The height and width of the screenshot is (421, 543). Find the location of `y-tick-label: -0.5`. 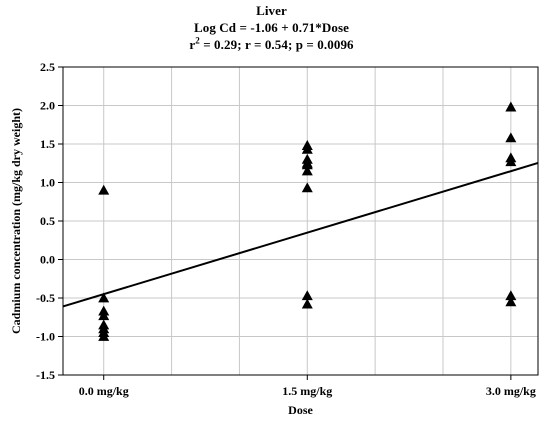

y-tick-label: -0.5 is located at coordinates (45, 298).